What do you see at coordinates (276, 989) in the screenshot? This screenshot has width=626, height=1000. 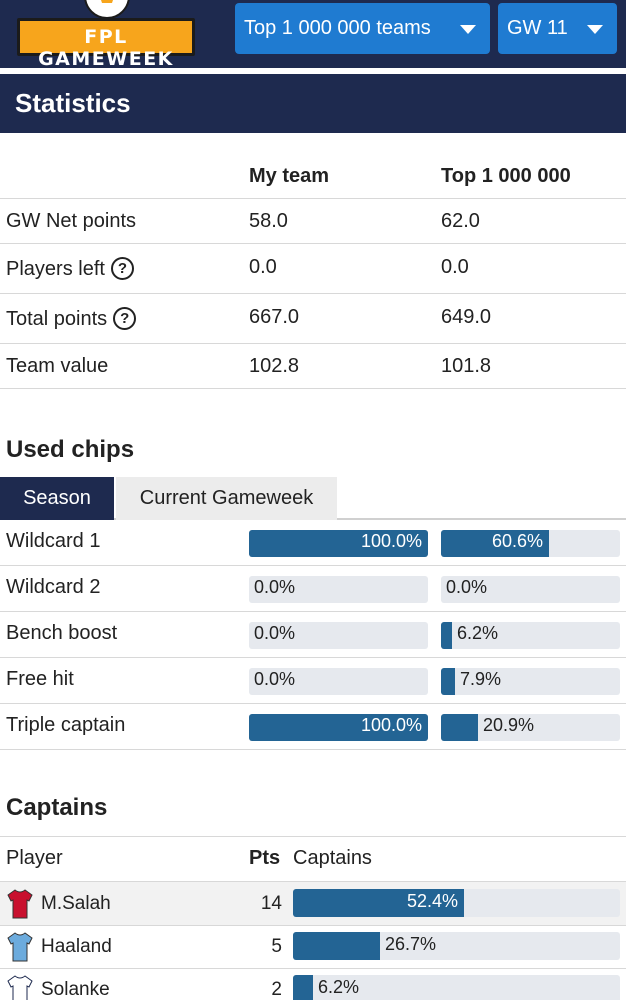 I see `player-points: 2` at bounding box center [276, 989].